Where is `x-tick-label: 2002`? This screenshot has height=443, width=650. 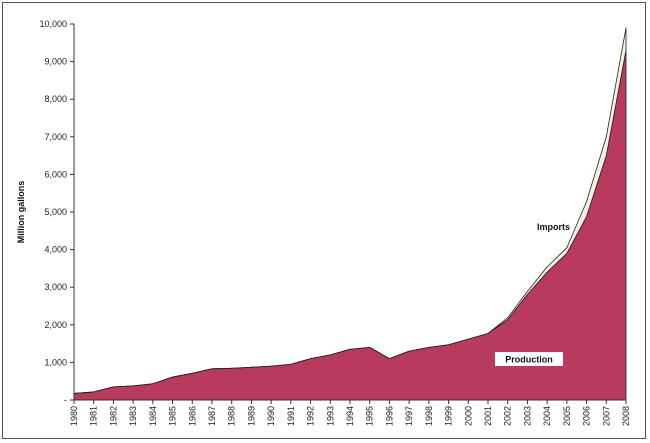
x-tick-label: 2002 is located at coordinates (508, 416).